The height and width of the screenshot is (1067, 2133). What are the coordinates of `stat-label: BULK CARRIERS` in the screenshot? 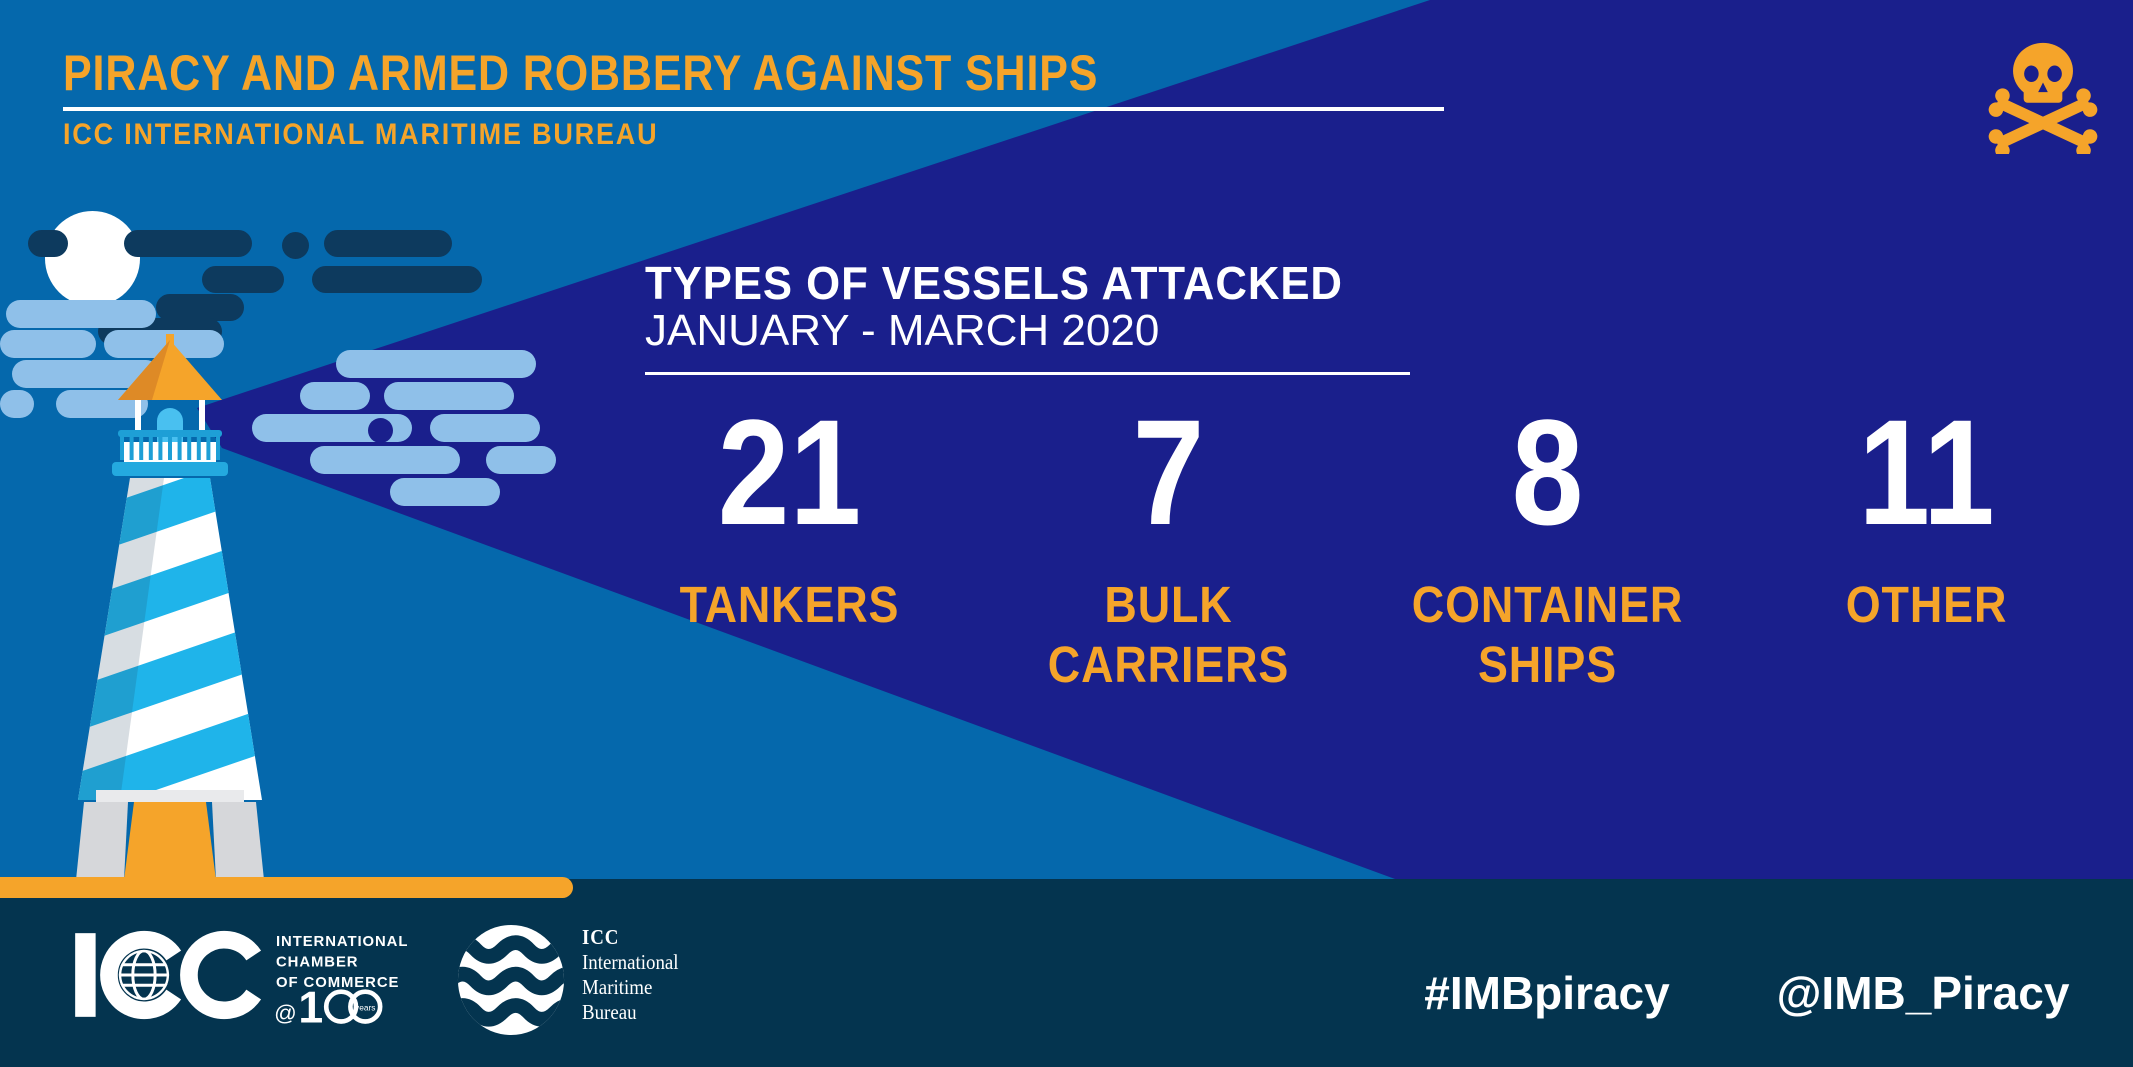 It's located at (1168, 635).